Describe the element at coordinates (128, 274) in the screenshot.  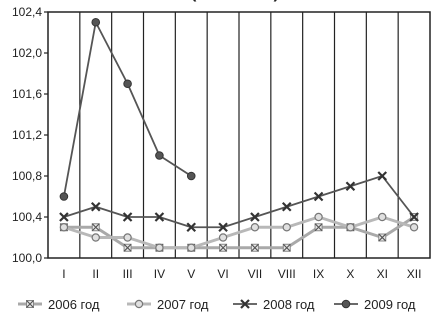
I see `x-tick-label: III` at that location.